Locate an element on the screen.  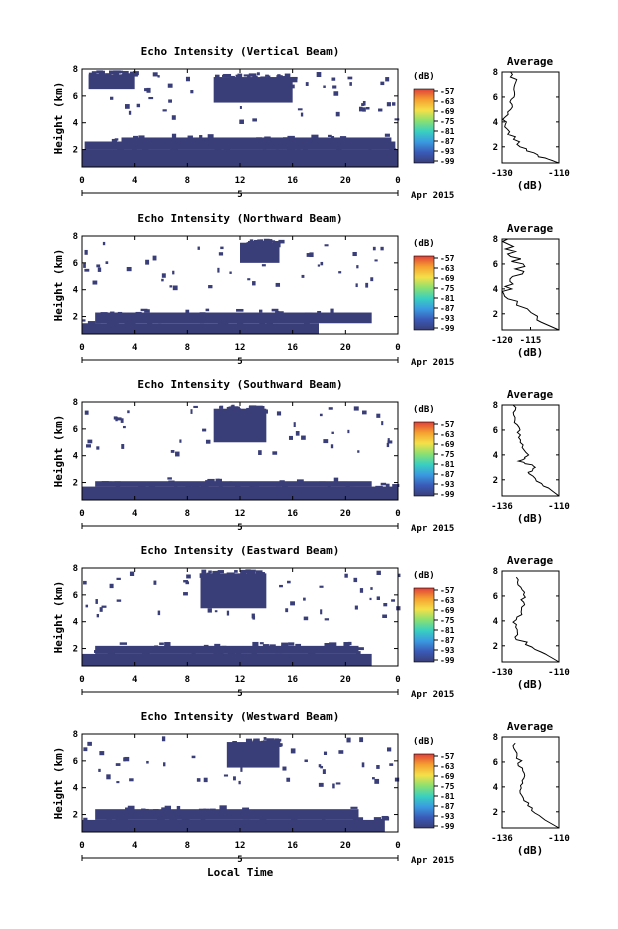
colorbar-tick-label: -87 is located at coordinates (447, 806).